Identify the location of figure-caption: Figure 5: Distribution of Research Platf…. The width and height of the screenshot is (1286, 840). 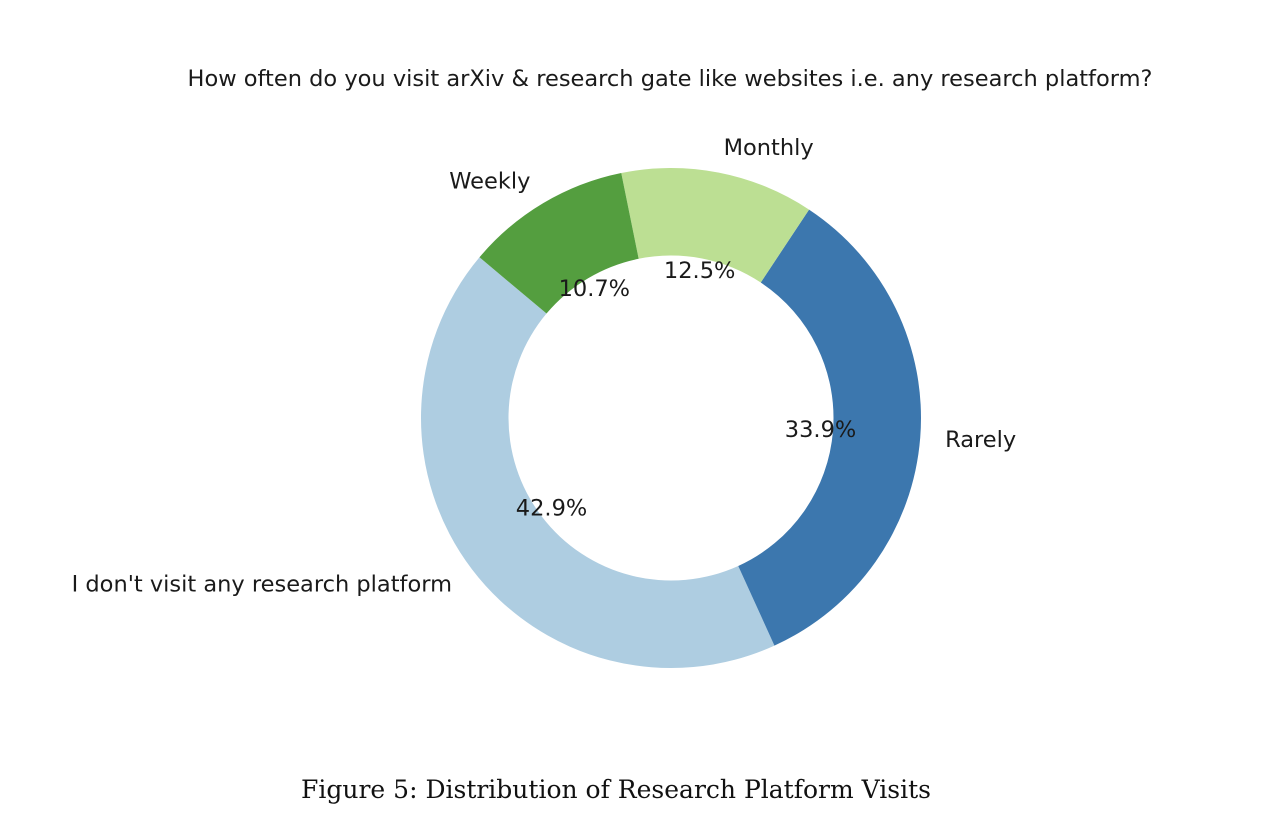
(616, 789).